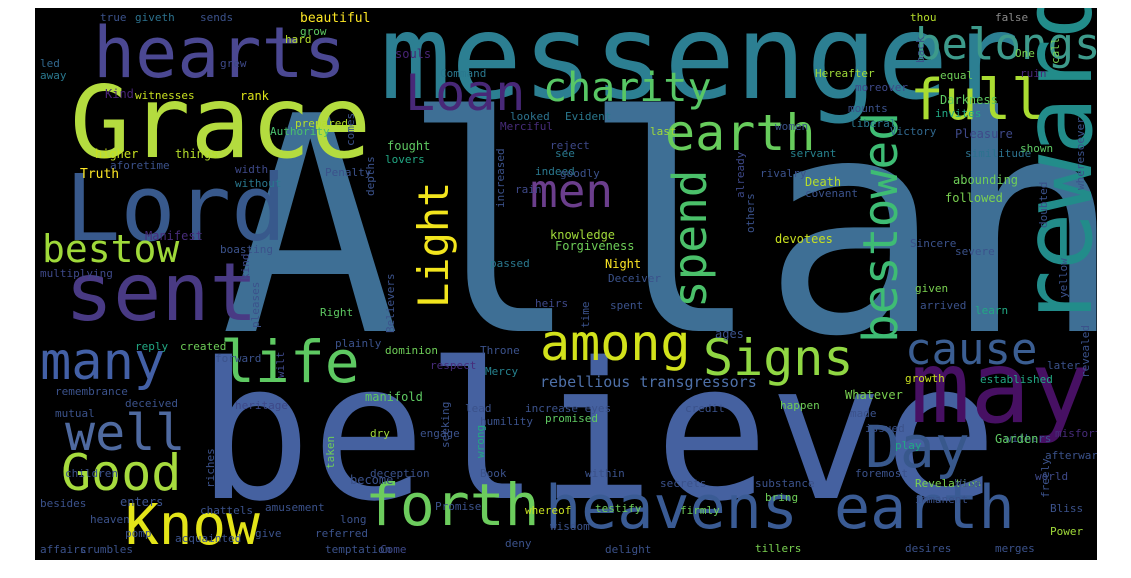  I want to click on word-hearts: hearts, so click(219, 53).